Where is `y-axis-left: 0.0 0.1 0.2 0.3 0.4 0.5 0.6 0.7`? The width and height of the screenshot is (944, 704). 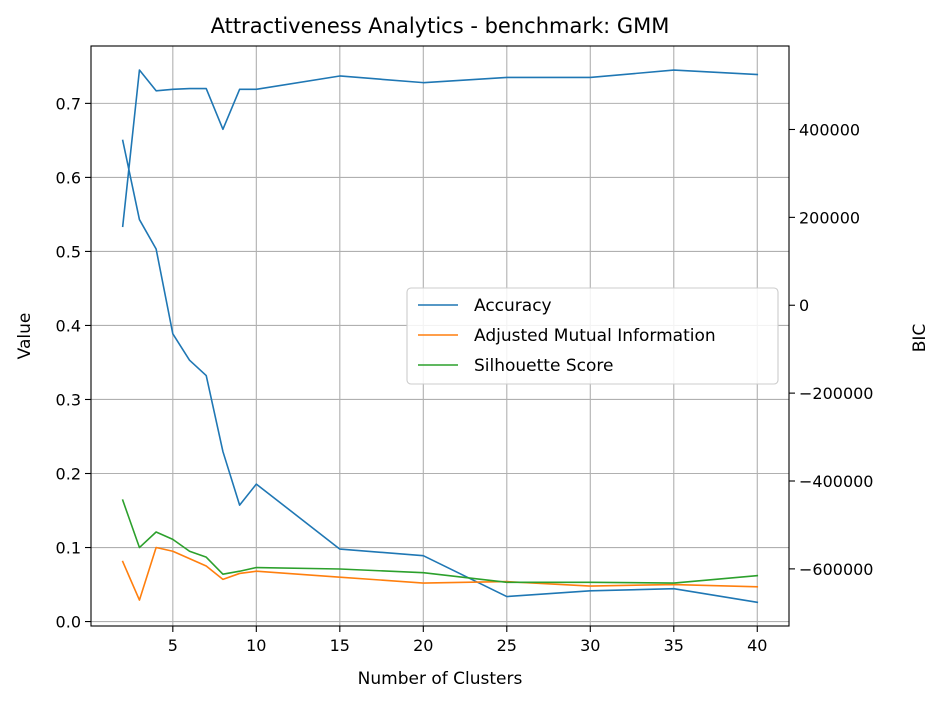
y-axis-left: 0.0 0.1 0.2 0.3 0.4 0.5 0.6 0.7 is located at coordinates (73, 363).